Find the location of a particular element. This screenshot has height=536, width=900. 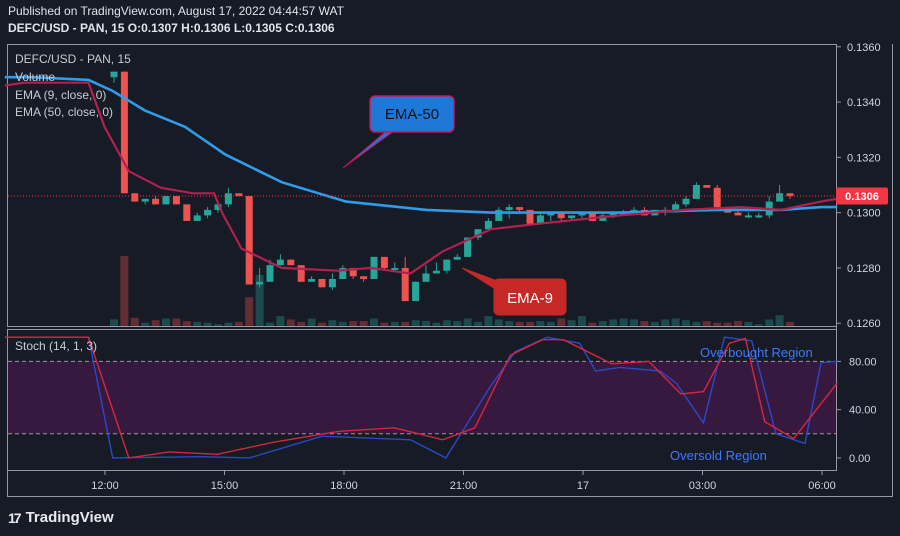

ema50-callout-label: EMA-50 is located at coordinates (412, 114).